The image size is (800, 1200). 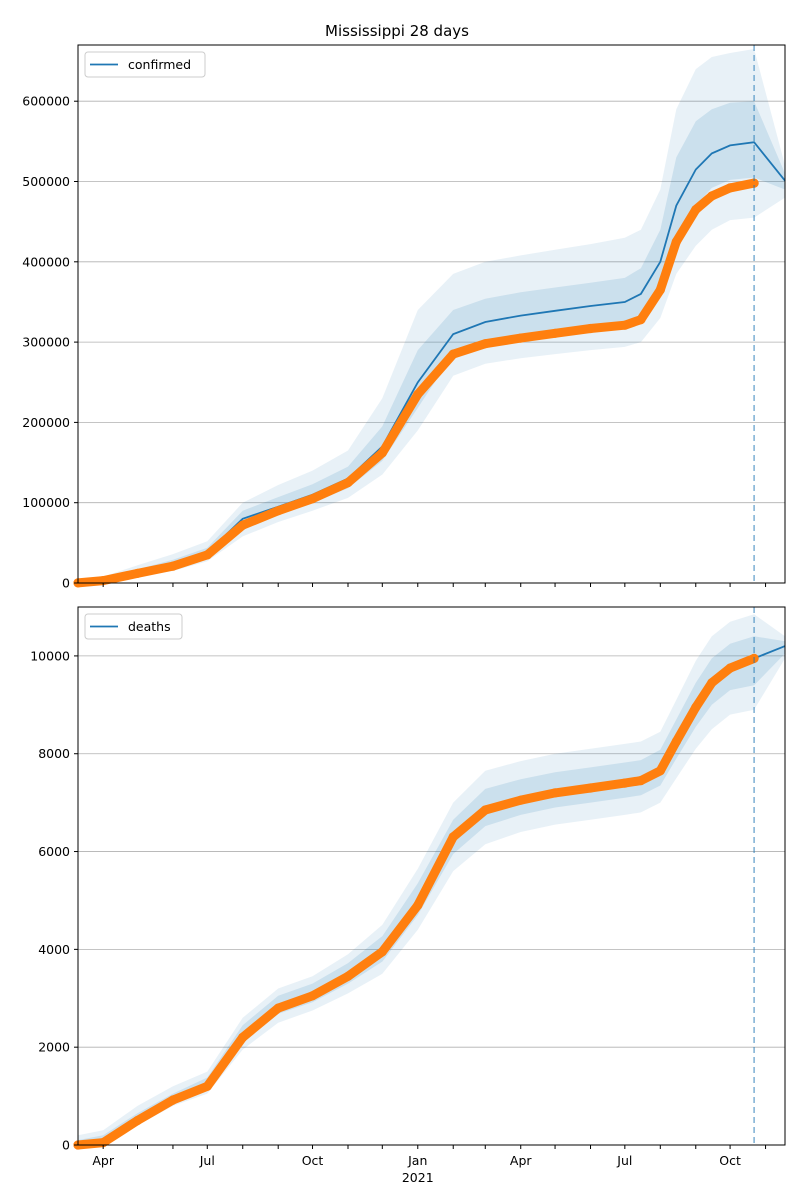 What do you see at coordinates (54, 949) in the screenshot?
I see `y-tick-label: 4000` at bounding box center [54, 949].